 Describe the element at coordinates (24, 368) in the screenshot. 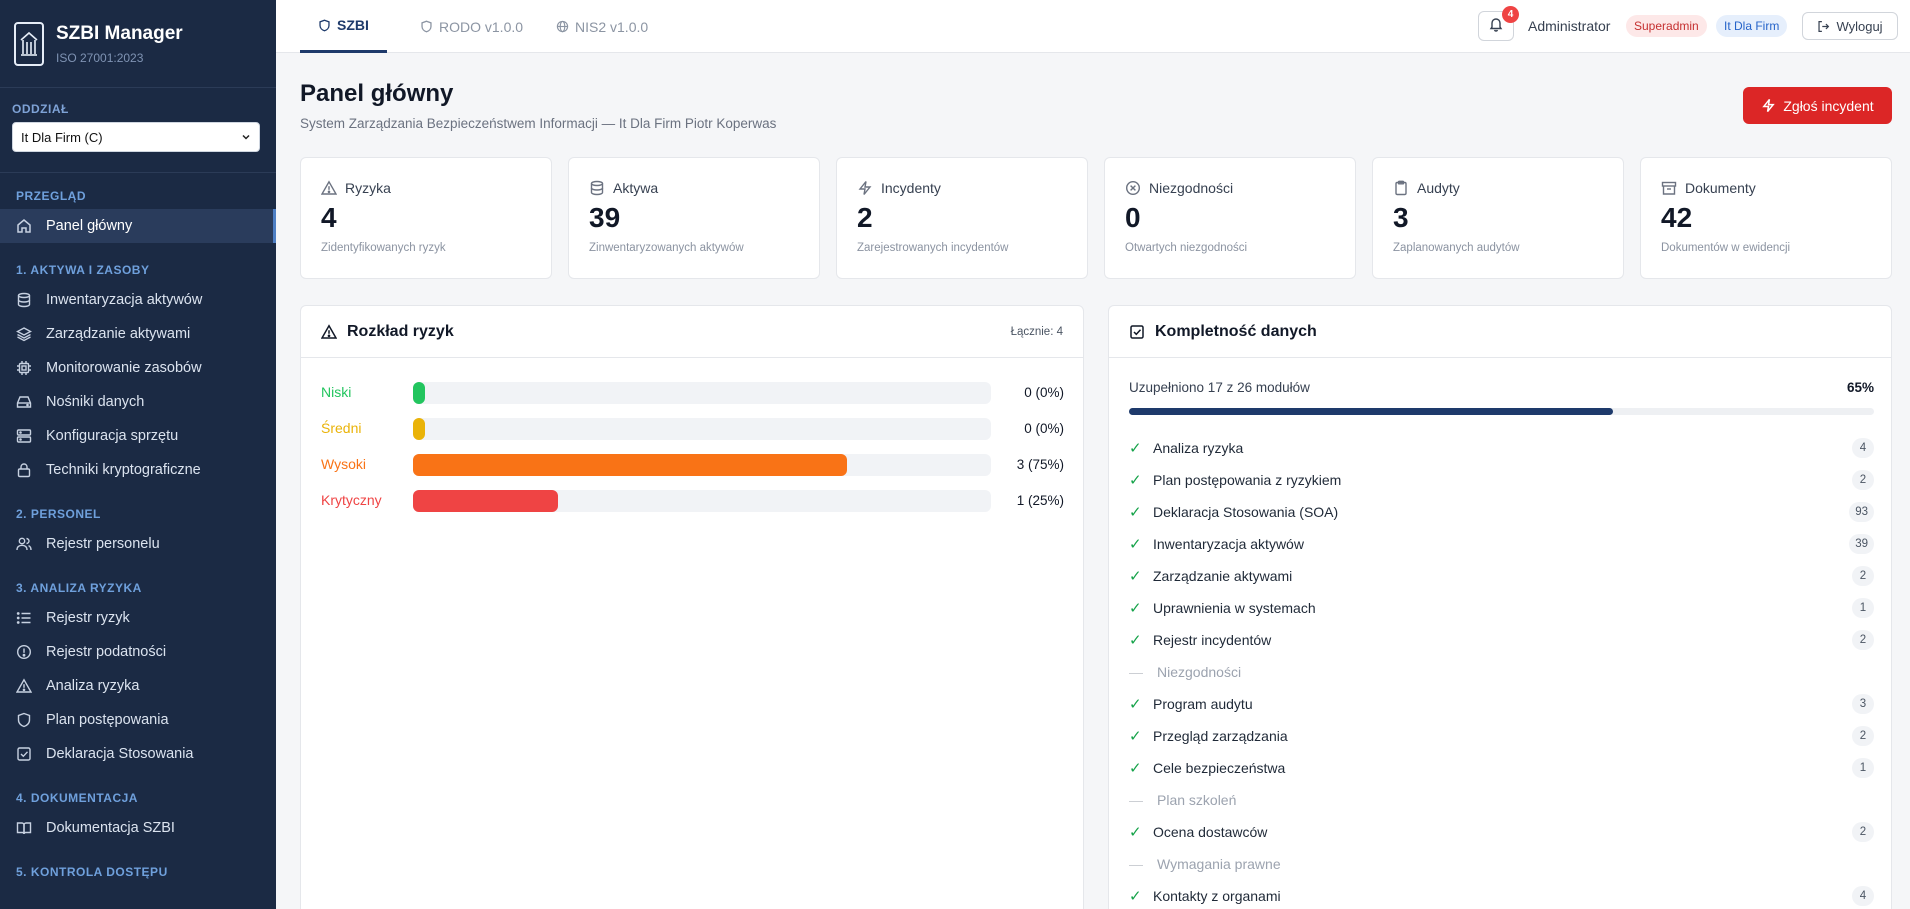

I see `cpu-icon` at that location.